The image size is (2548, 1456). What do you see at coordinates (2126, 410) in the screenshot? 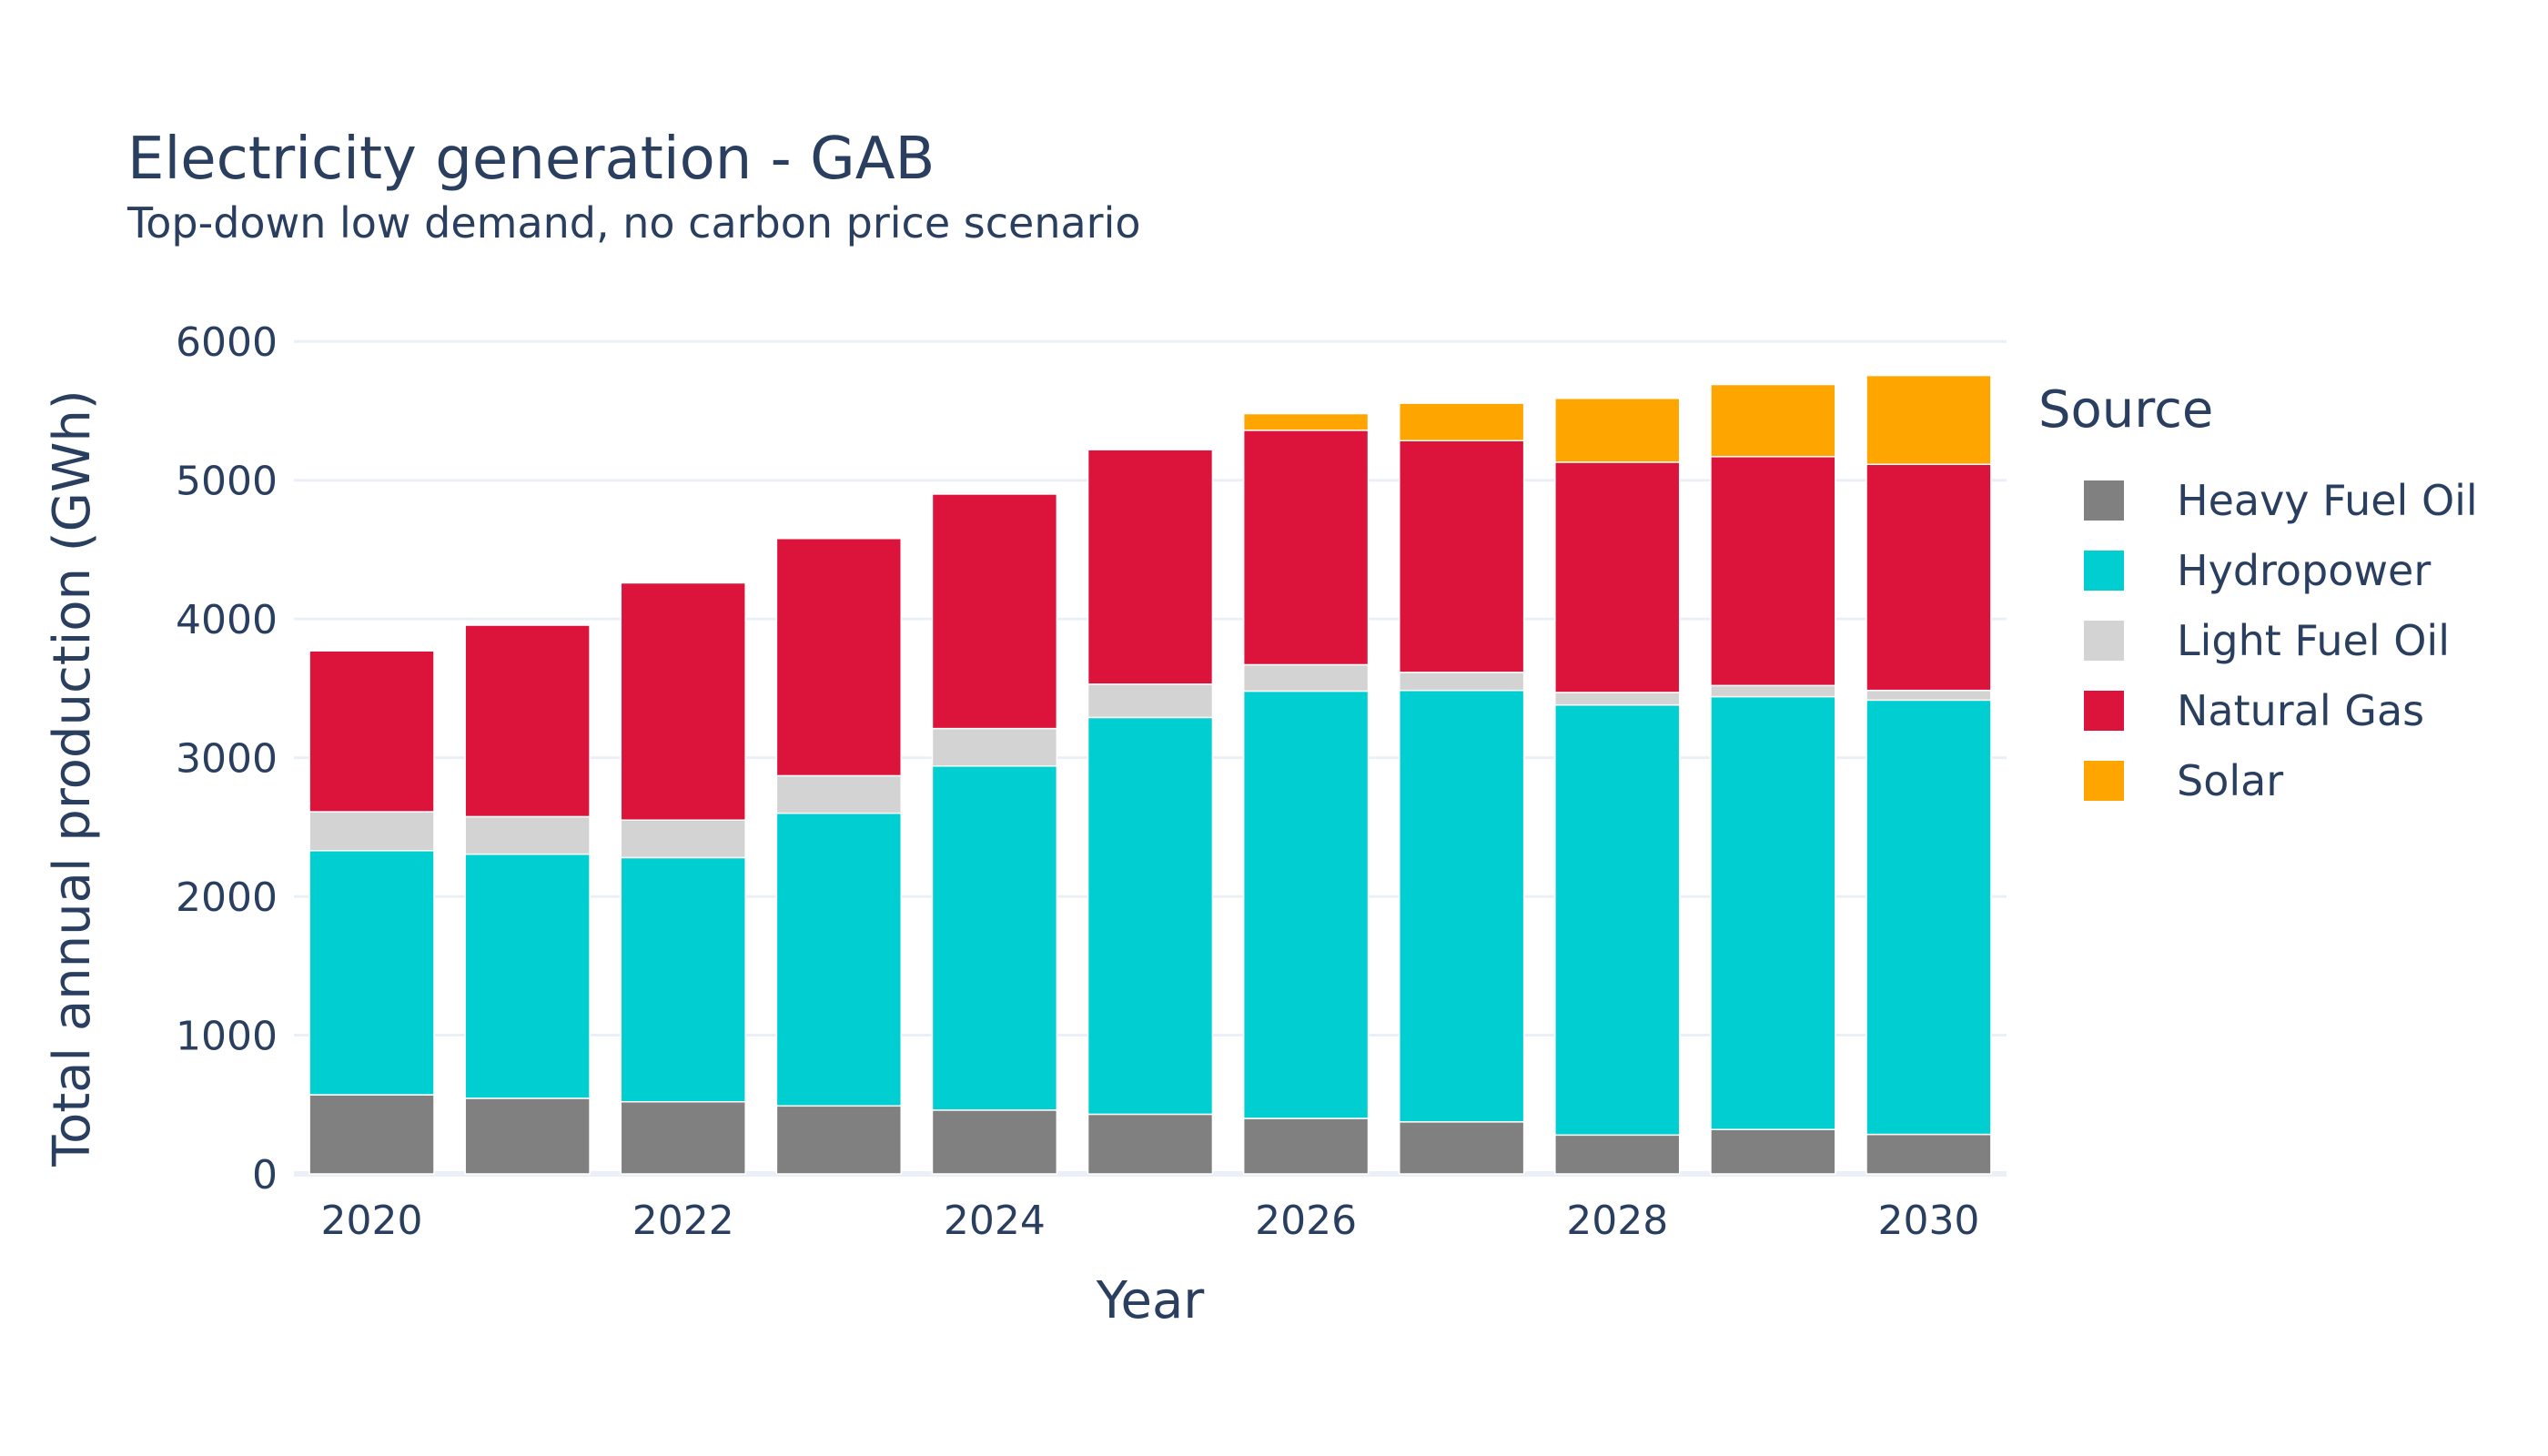
I see `legend-title: Source` at bounding box center [2126, 410].